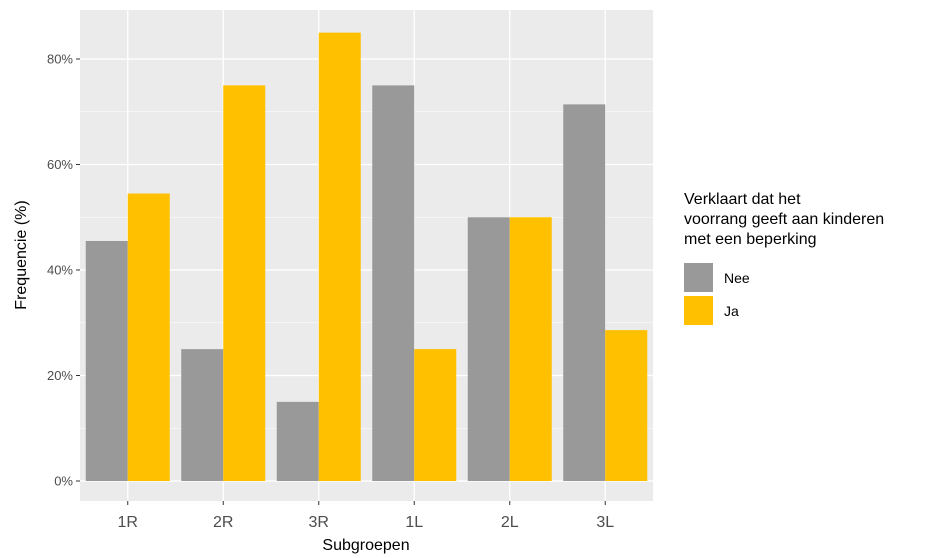  I want to click on legend-title-line-2: voorrang geeft aan kinderen, so click(784, 219).